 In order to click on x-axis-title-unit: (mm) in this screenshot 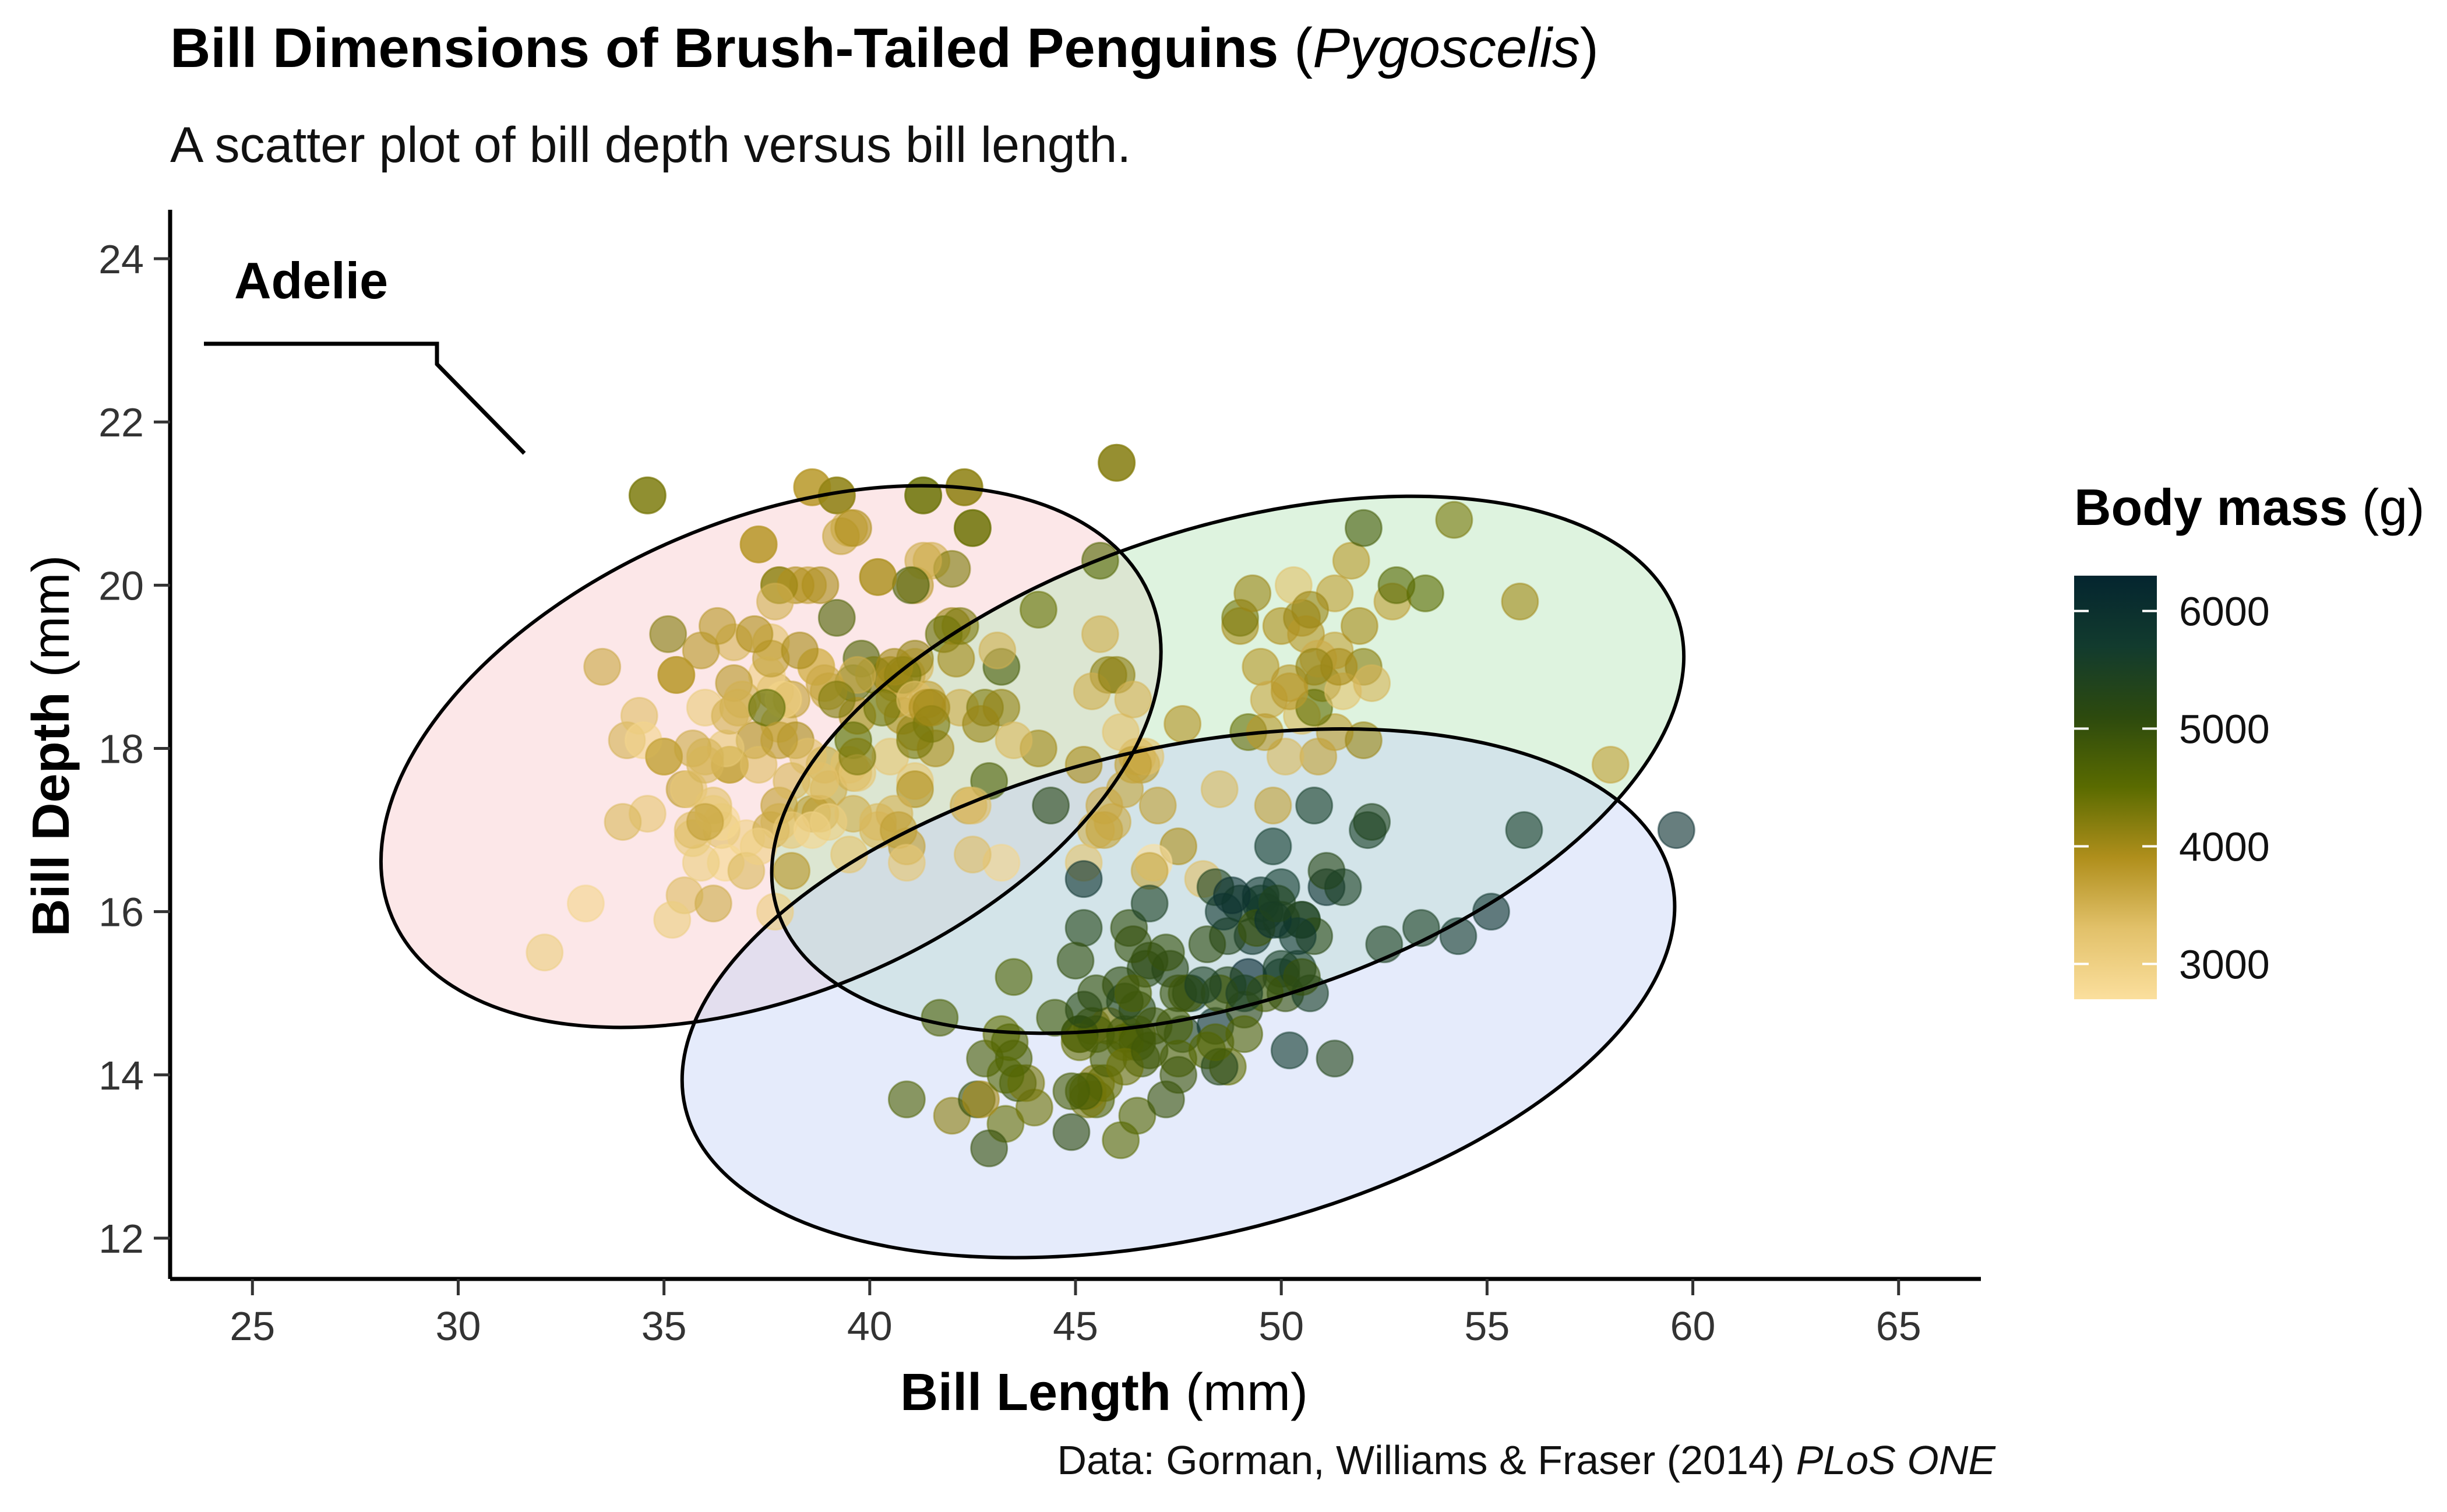, I will do `click(1247, 1392)`.